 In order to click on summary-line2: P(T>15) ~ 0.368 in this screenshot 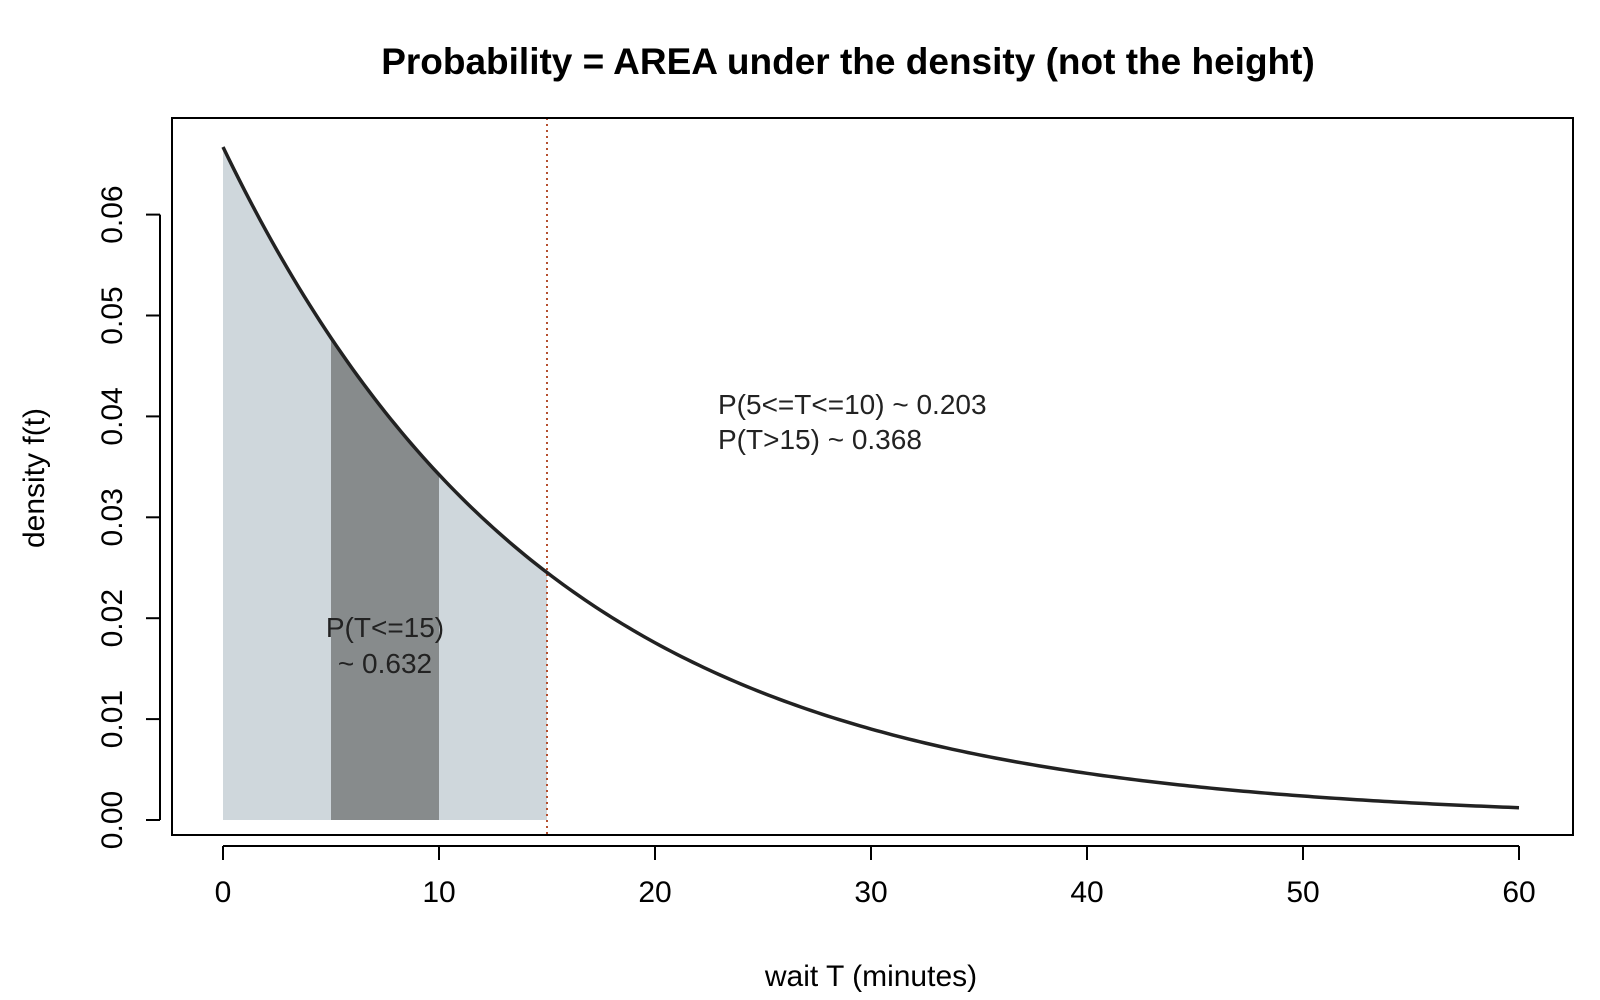, I will do `click(820, 439)`.